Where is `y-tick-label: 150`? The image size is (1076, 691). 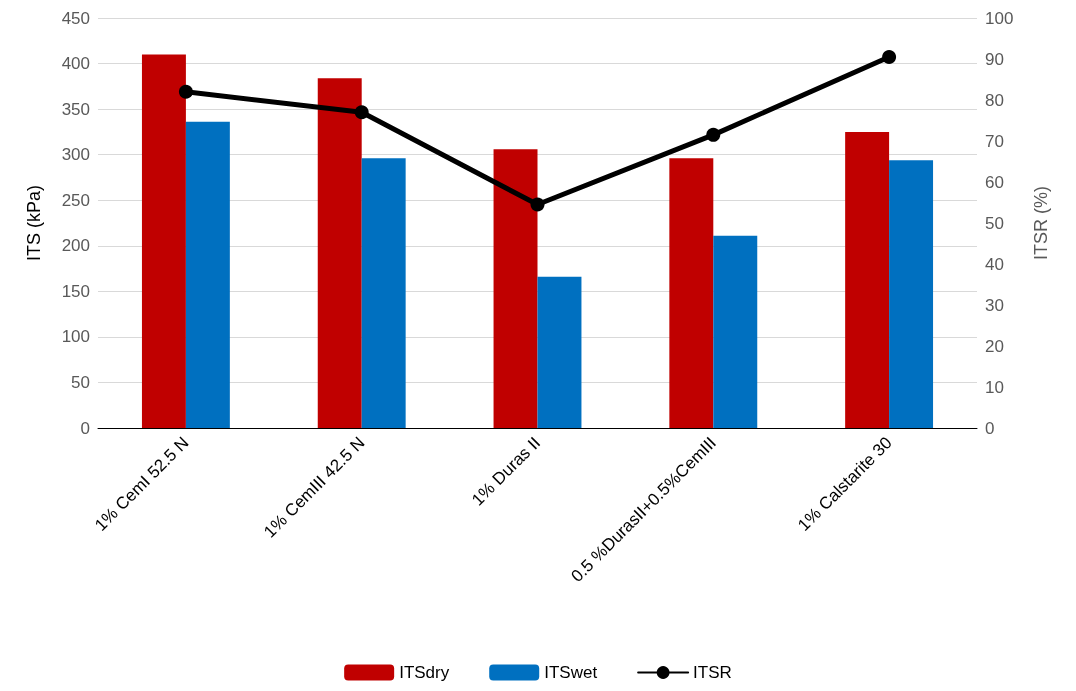 y-tick-label: 150 is located at coordinates (75, 291).